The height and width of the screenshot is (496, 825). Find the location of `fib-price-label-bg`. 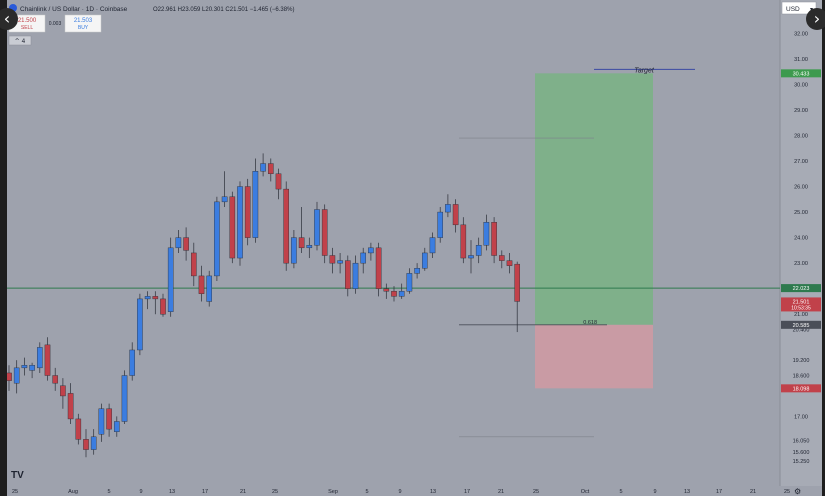

fib-price-label-bg is located at coordinates (801, 324).